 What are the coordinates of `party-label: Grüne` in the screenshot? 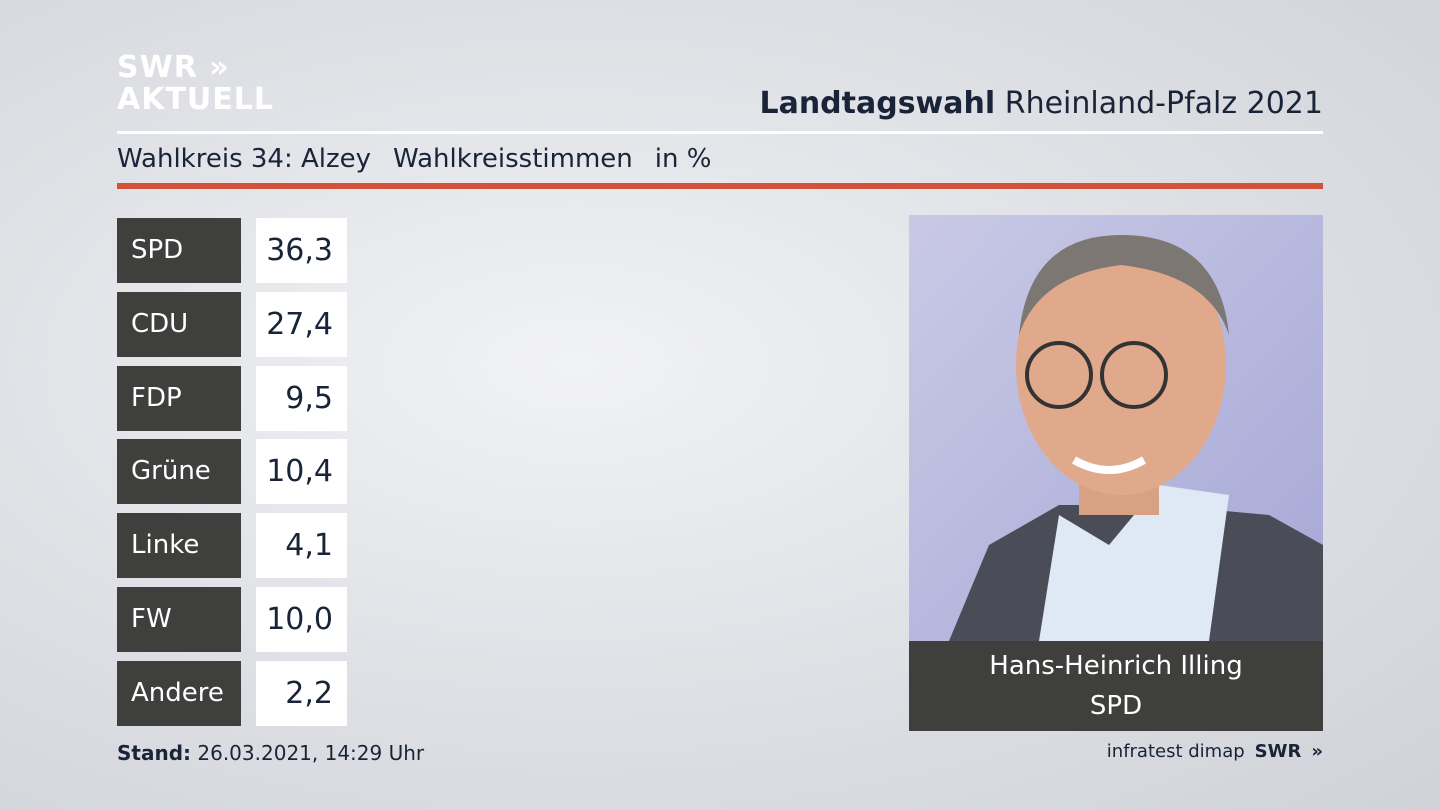 It's located at (179, 472).